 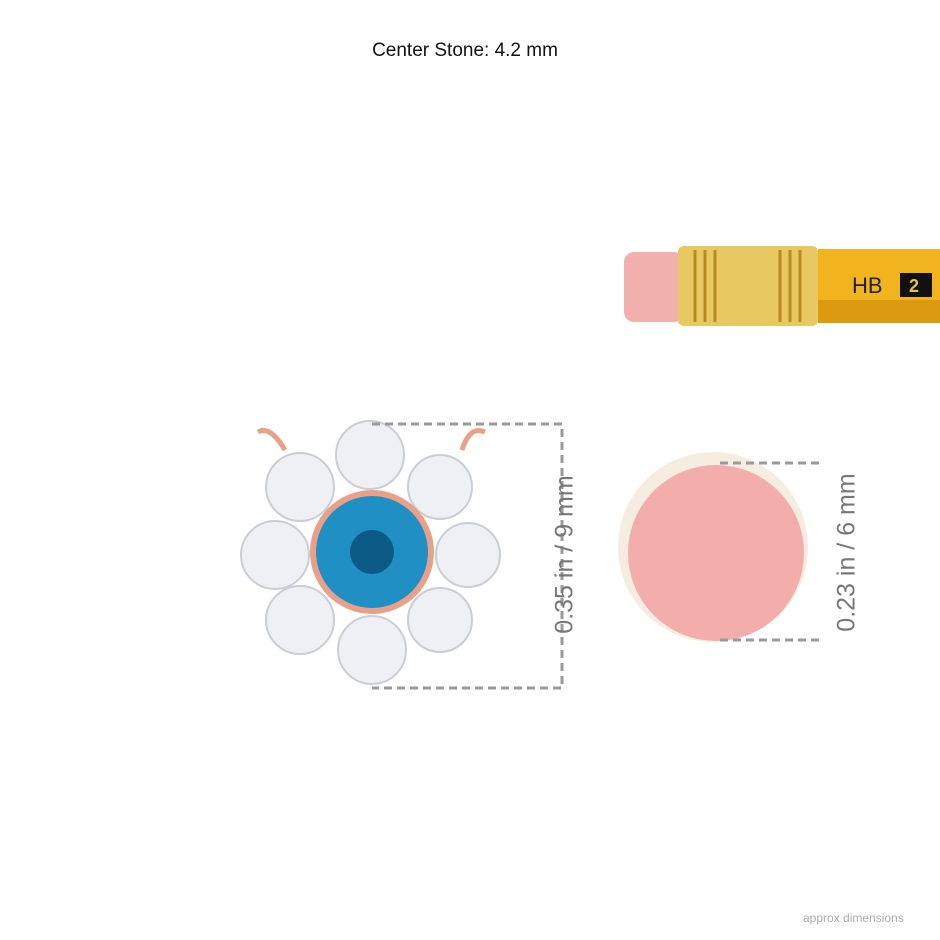 I want to click on pendant-image, so click(x=370, y=552).